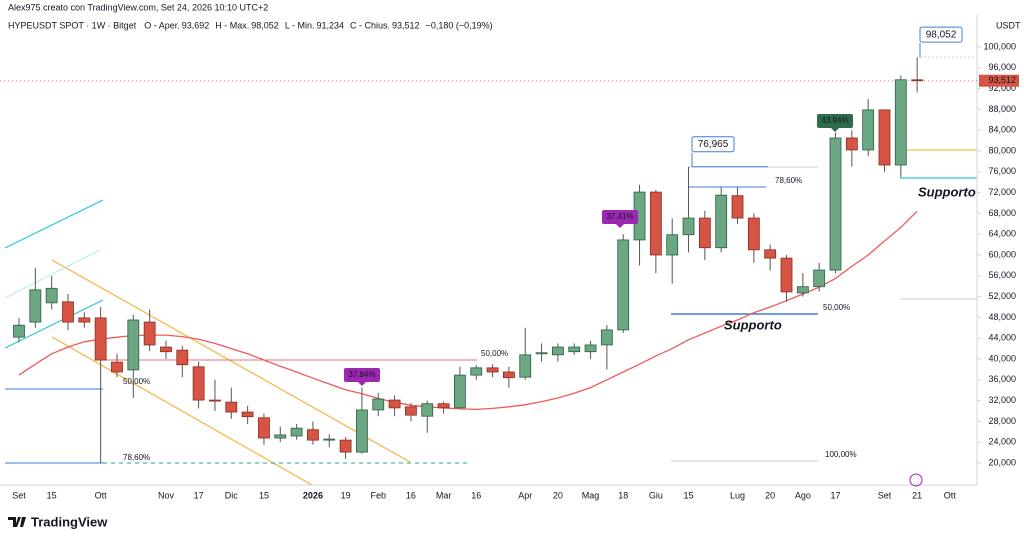 The width and height of the screenshot is (1024, 541). What do you see at coordinates (999, 80) in the screenshot?
I see `last-price-tag` at bounding box center [999, 80].